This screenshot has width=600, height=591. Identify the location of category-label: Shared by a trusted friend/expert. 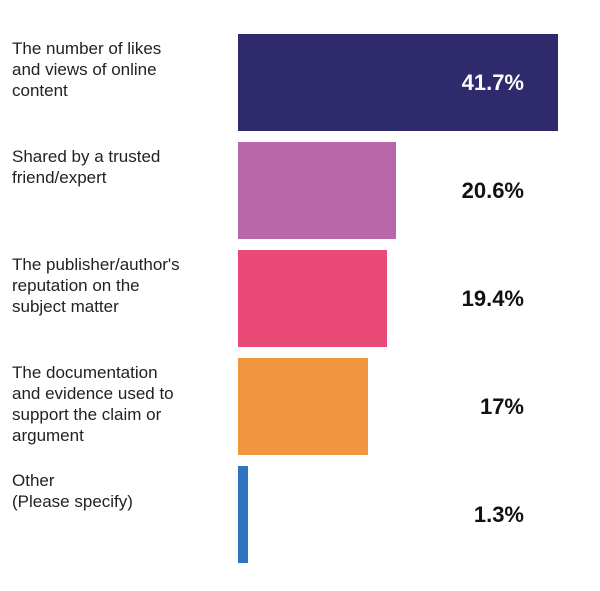
(86, 167).